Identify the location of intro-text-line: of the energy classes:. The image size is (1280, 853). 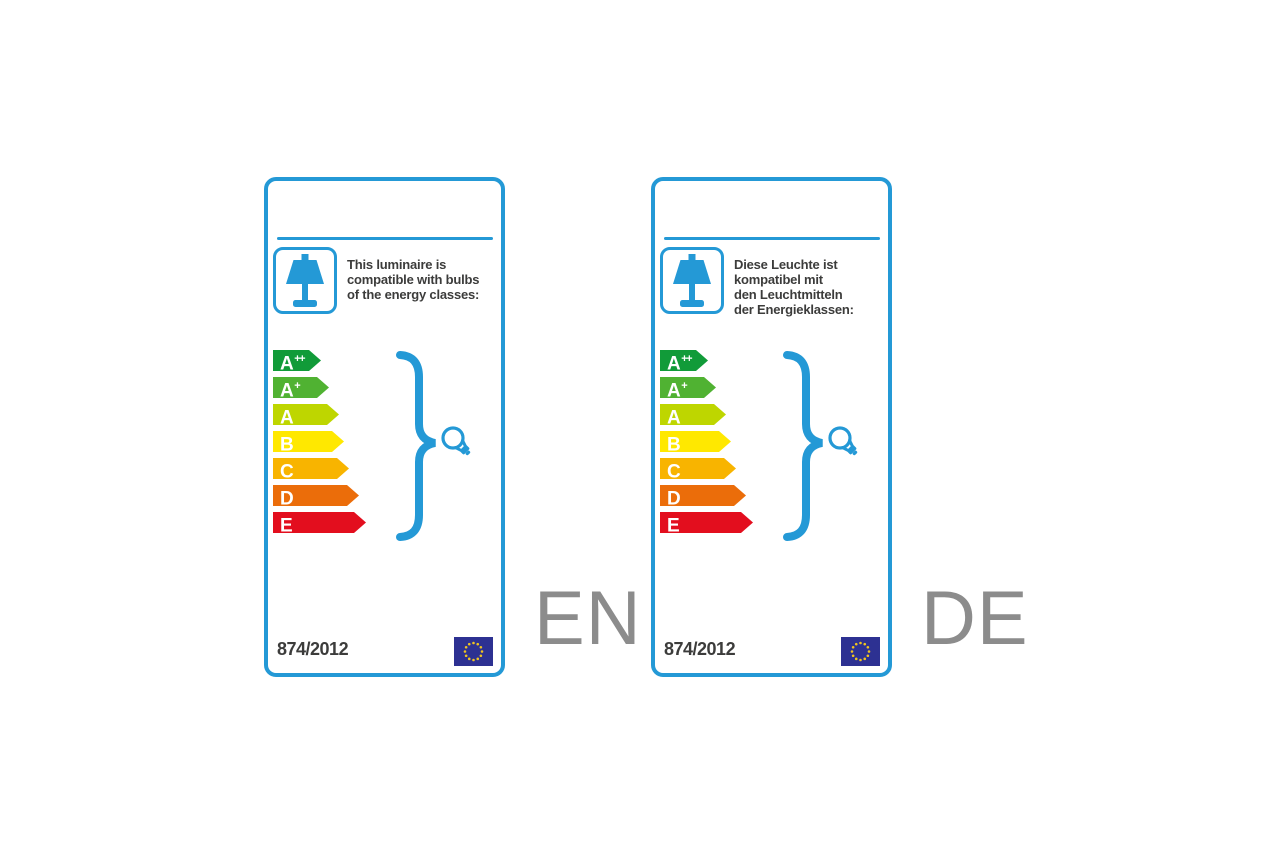
(413, 294).